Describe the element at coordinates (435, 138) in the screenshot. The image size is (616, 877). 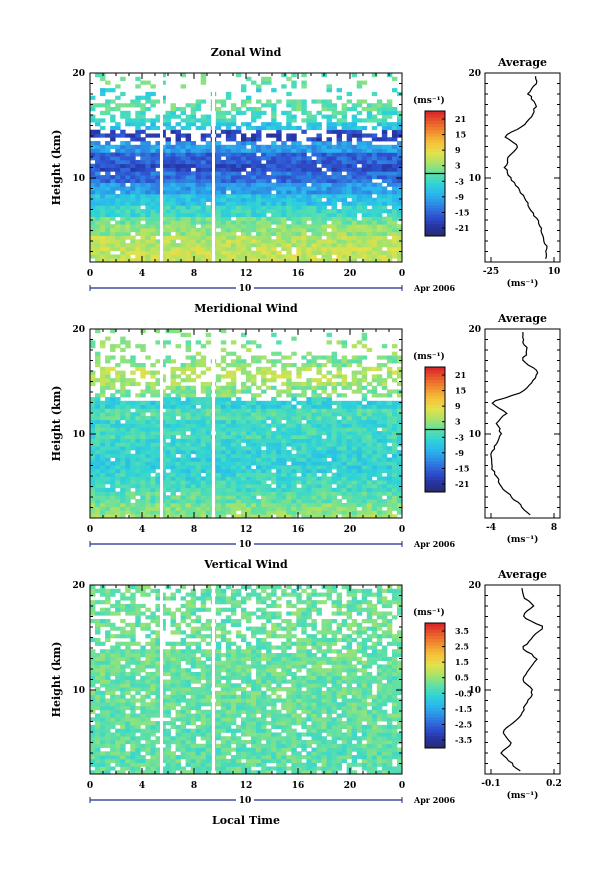
I see `colorbar-swatch` at that location.